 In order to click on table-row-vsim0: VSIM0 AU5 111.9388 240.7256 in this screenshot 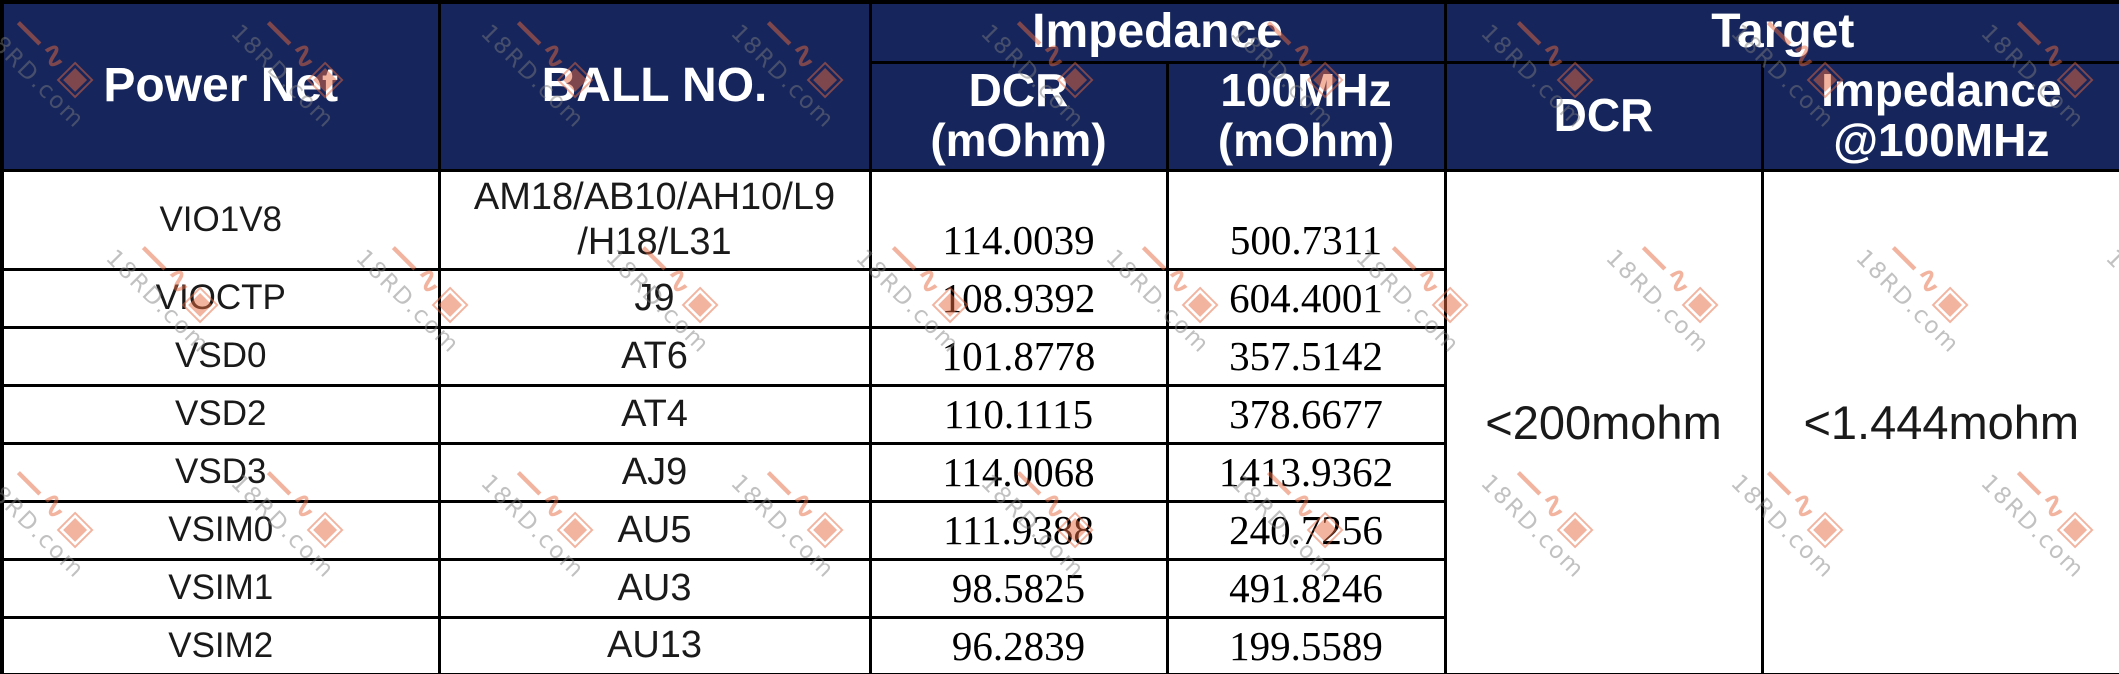, I will do `click(1059, 530)`.